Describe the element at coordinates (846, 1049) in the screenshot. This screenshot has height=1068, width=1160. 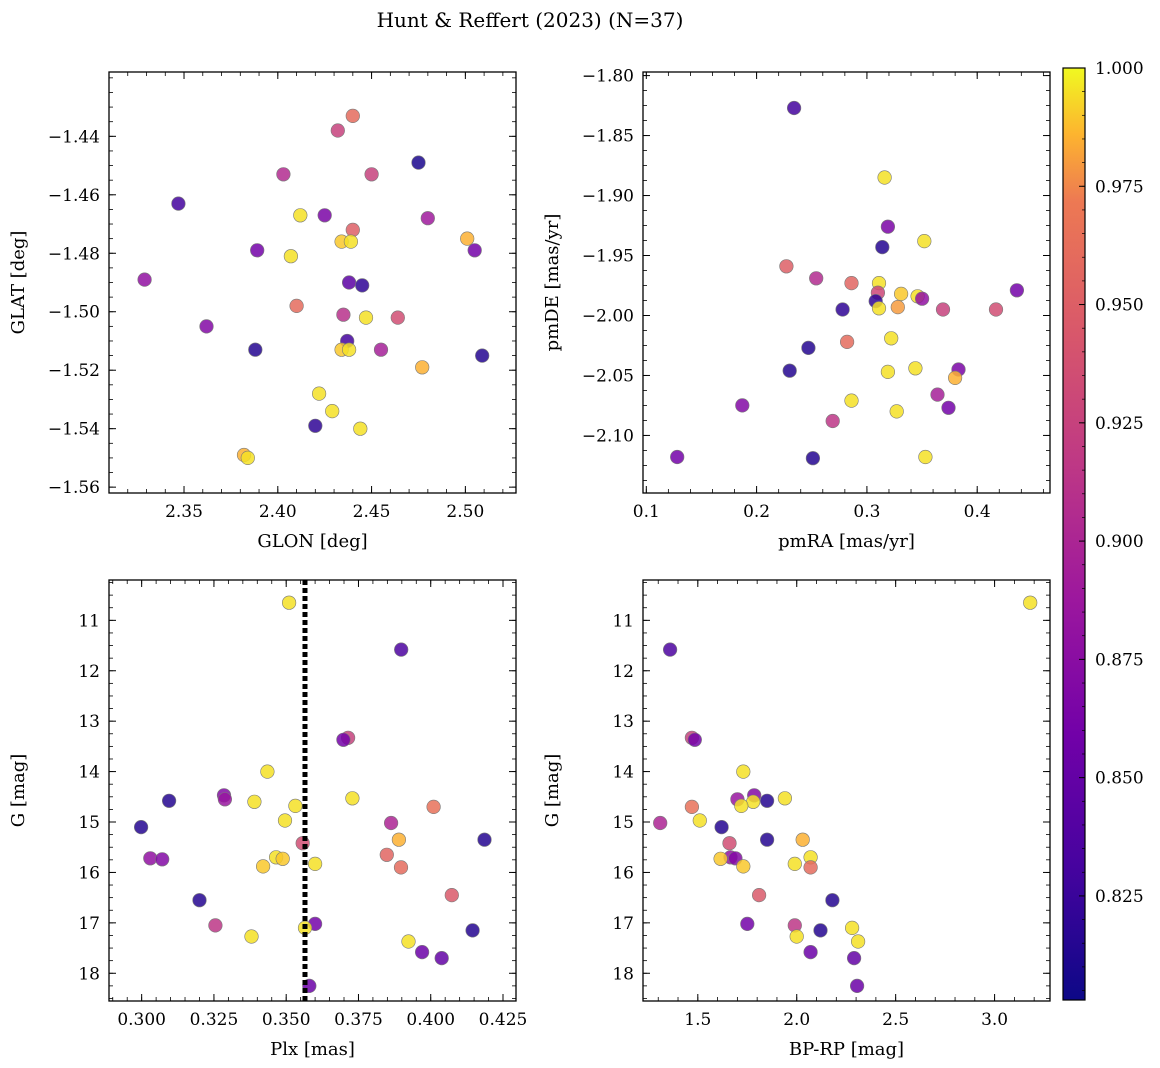
I see `x-axis-label: BP-RP [mag]` at that location.